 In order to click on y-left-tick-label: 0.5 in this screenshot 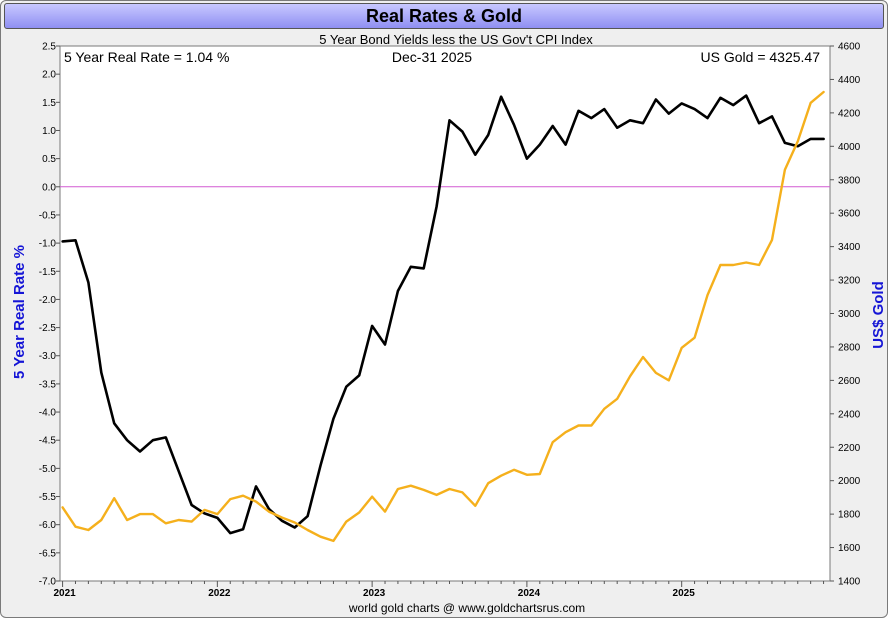, I will do `click(49, 159)`.